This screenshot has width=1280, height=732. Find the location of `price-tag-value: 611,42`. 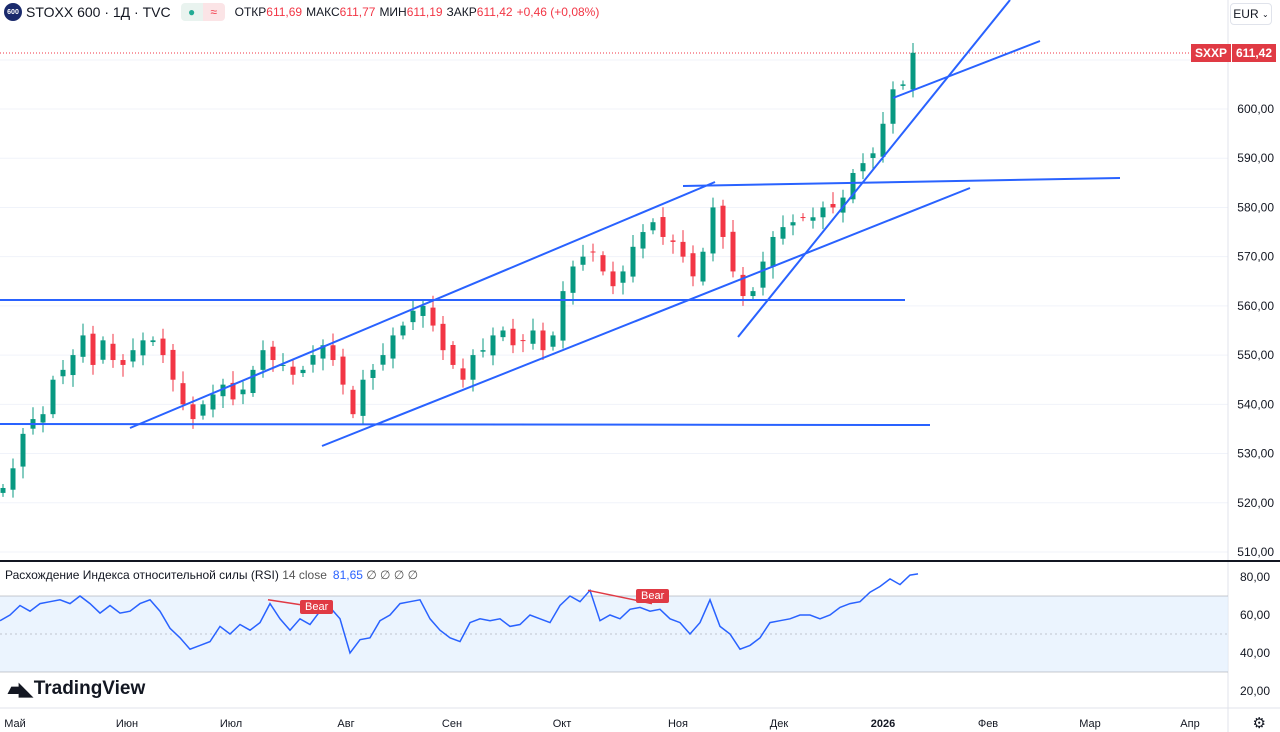

price-tag-value: 611,42 is located at coordinates (1253, 53).